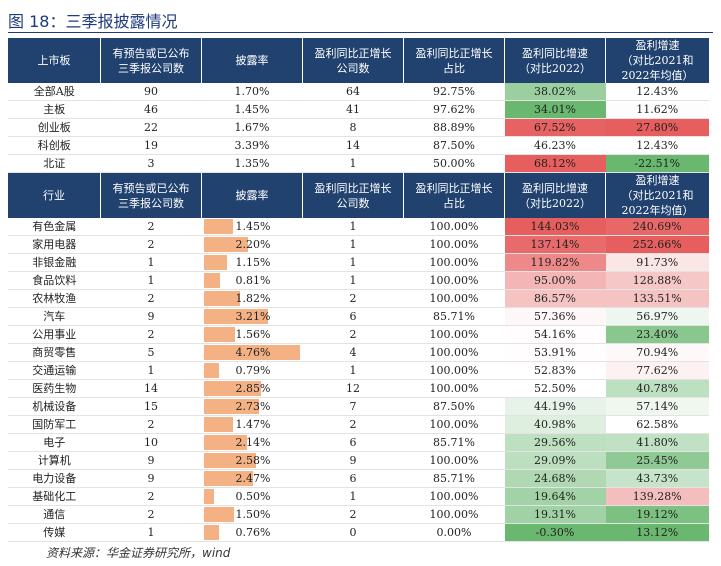  I want to click on cell-pos: 9, so click(353, 460).